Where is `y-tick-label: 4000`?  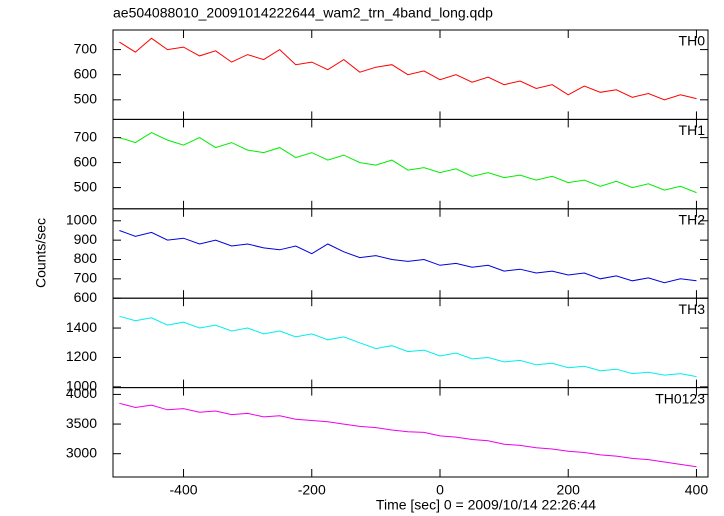 y-tick-label: 4000 is located at coordinates (81, 393).